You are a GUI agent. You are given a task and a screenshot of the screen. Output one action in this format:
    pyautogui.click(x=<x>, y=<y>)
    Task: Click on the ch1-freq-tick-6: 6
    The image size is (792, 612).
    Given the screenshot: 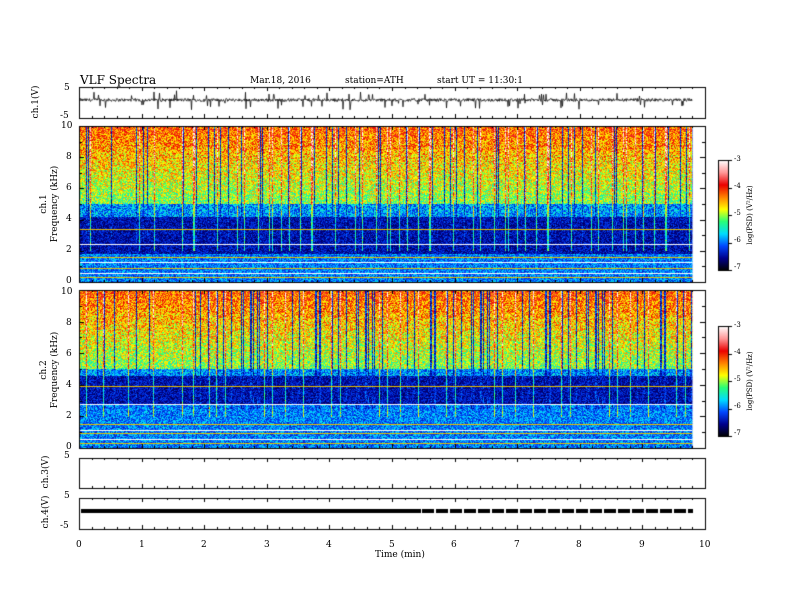 What is the action you would take?
    pyautogui.click(x=69, y=188)
    